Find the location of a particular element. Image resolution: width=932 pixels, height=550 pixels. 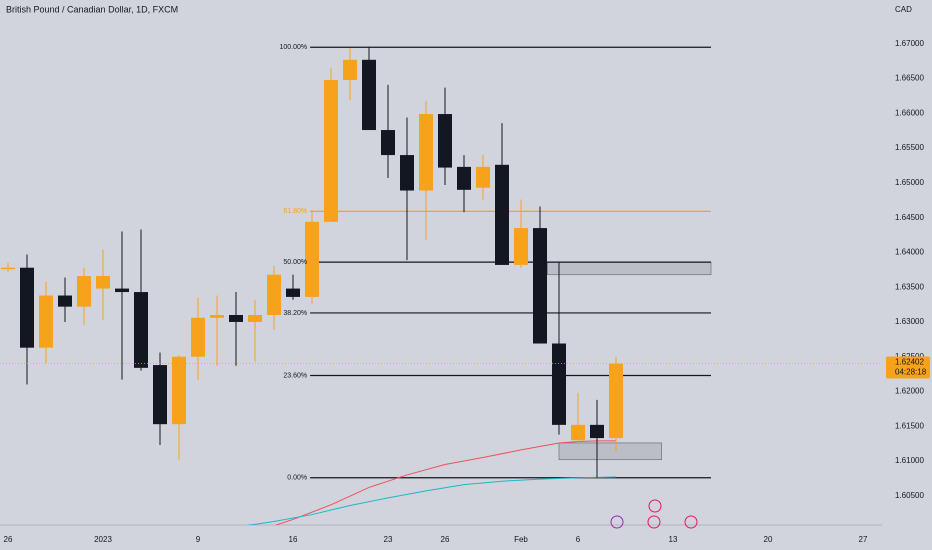

y-tick-label: 1.63000 is located at coordinates (909, 321).